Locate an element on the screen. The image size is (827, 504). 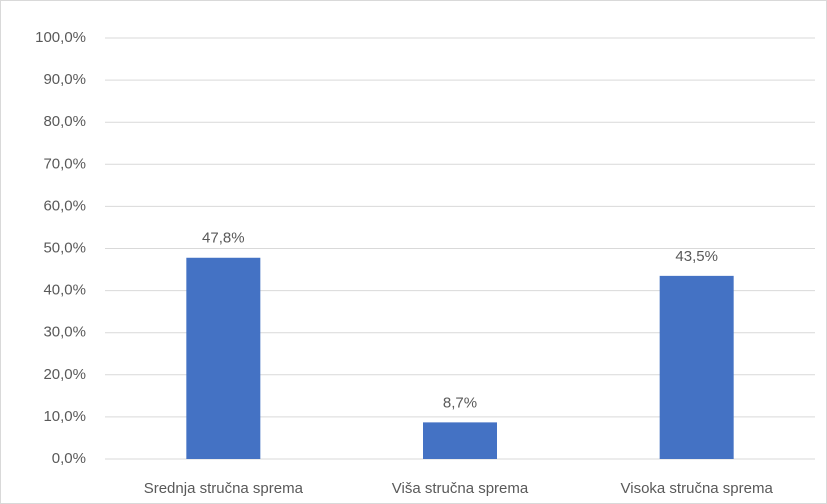
y-tick-label: 60,0% is located at coordinates (64, 205).